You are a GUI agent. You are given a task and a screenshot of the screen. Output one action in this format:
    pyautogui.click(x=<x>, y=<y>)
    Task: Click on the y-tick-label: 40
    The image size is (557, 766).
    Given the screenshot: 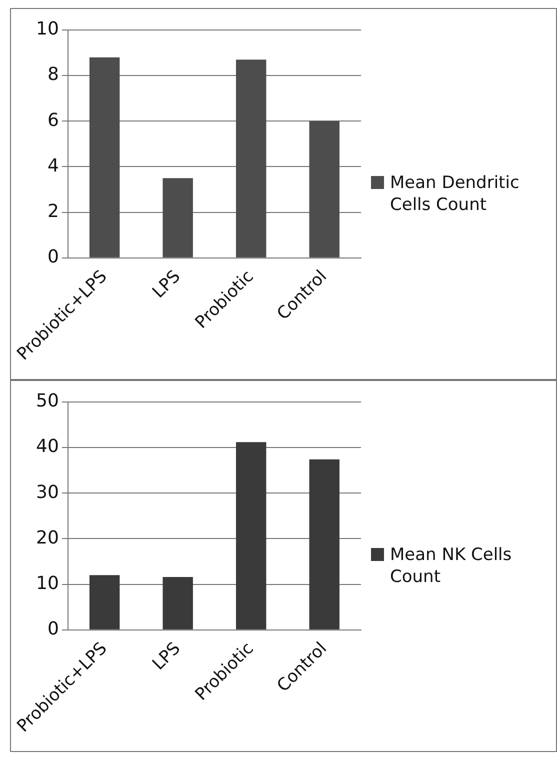 What is the action you would take?
    pyautogui.click(x=47, y=447)
    